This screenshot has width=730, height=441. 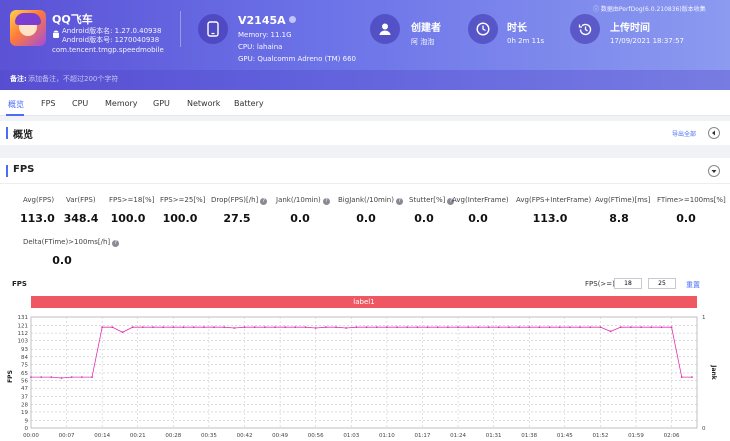 What do you see at coordinates (204, 103) in the screenshot?
I see `tab-network: Network` at bounding box center [204, 103].